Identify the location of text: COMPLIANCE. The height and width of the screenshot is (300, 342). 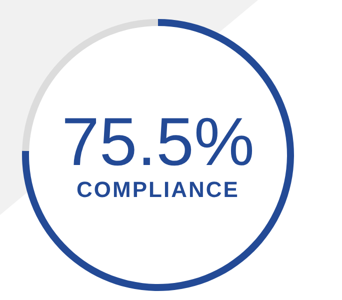
(158, 189).